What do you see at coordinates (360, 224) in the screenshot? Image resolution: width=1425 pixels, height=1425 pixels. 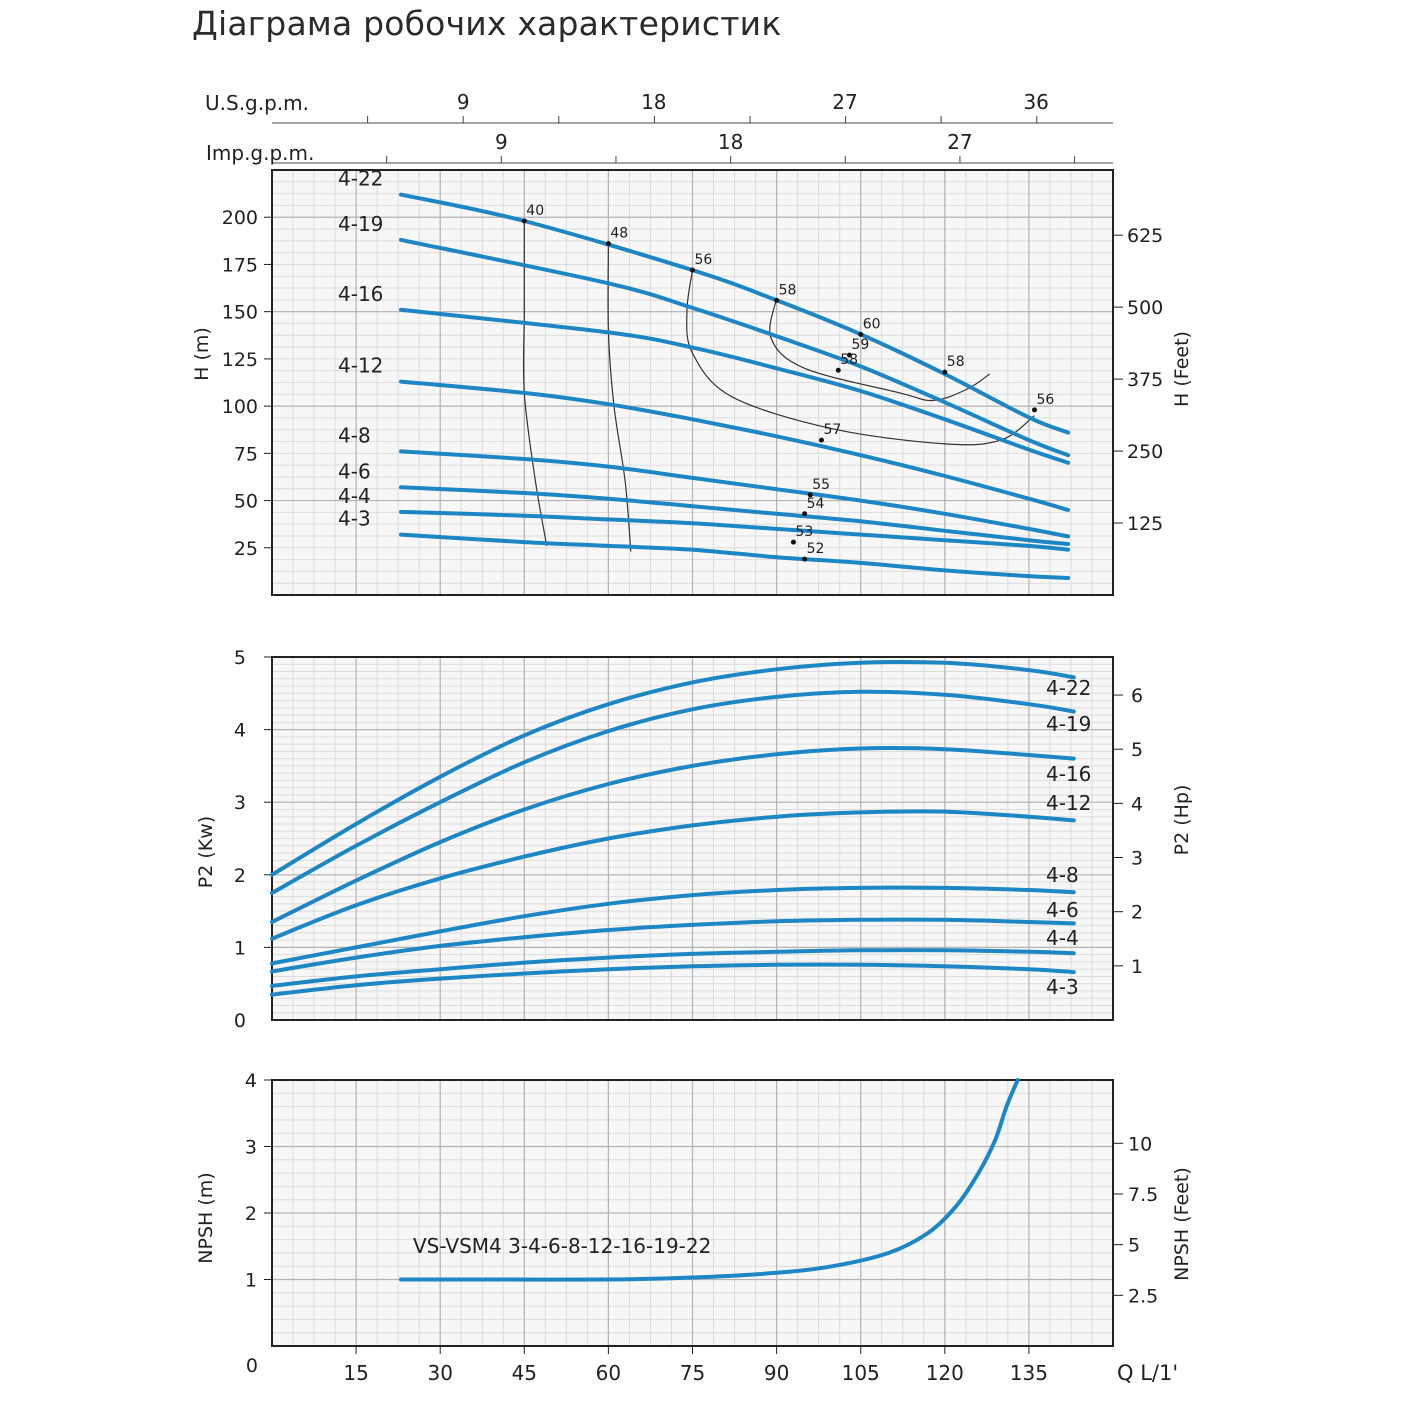 I see `head-series-label: 4-19` at bounding box center [360, 224].